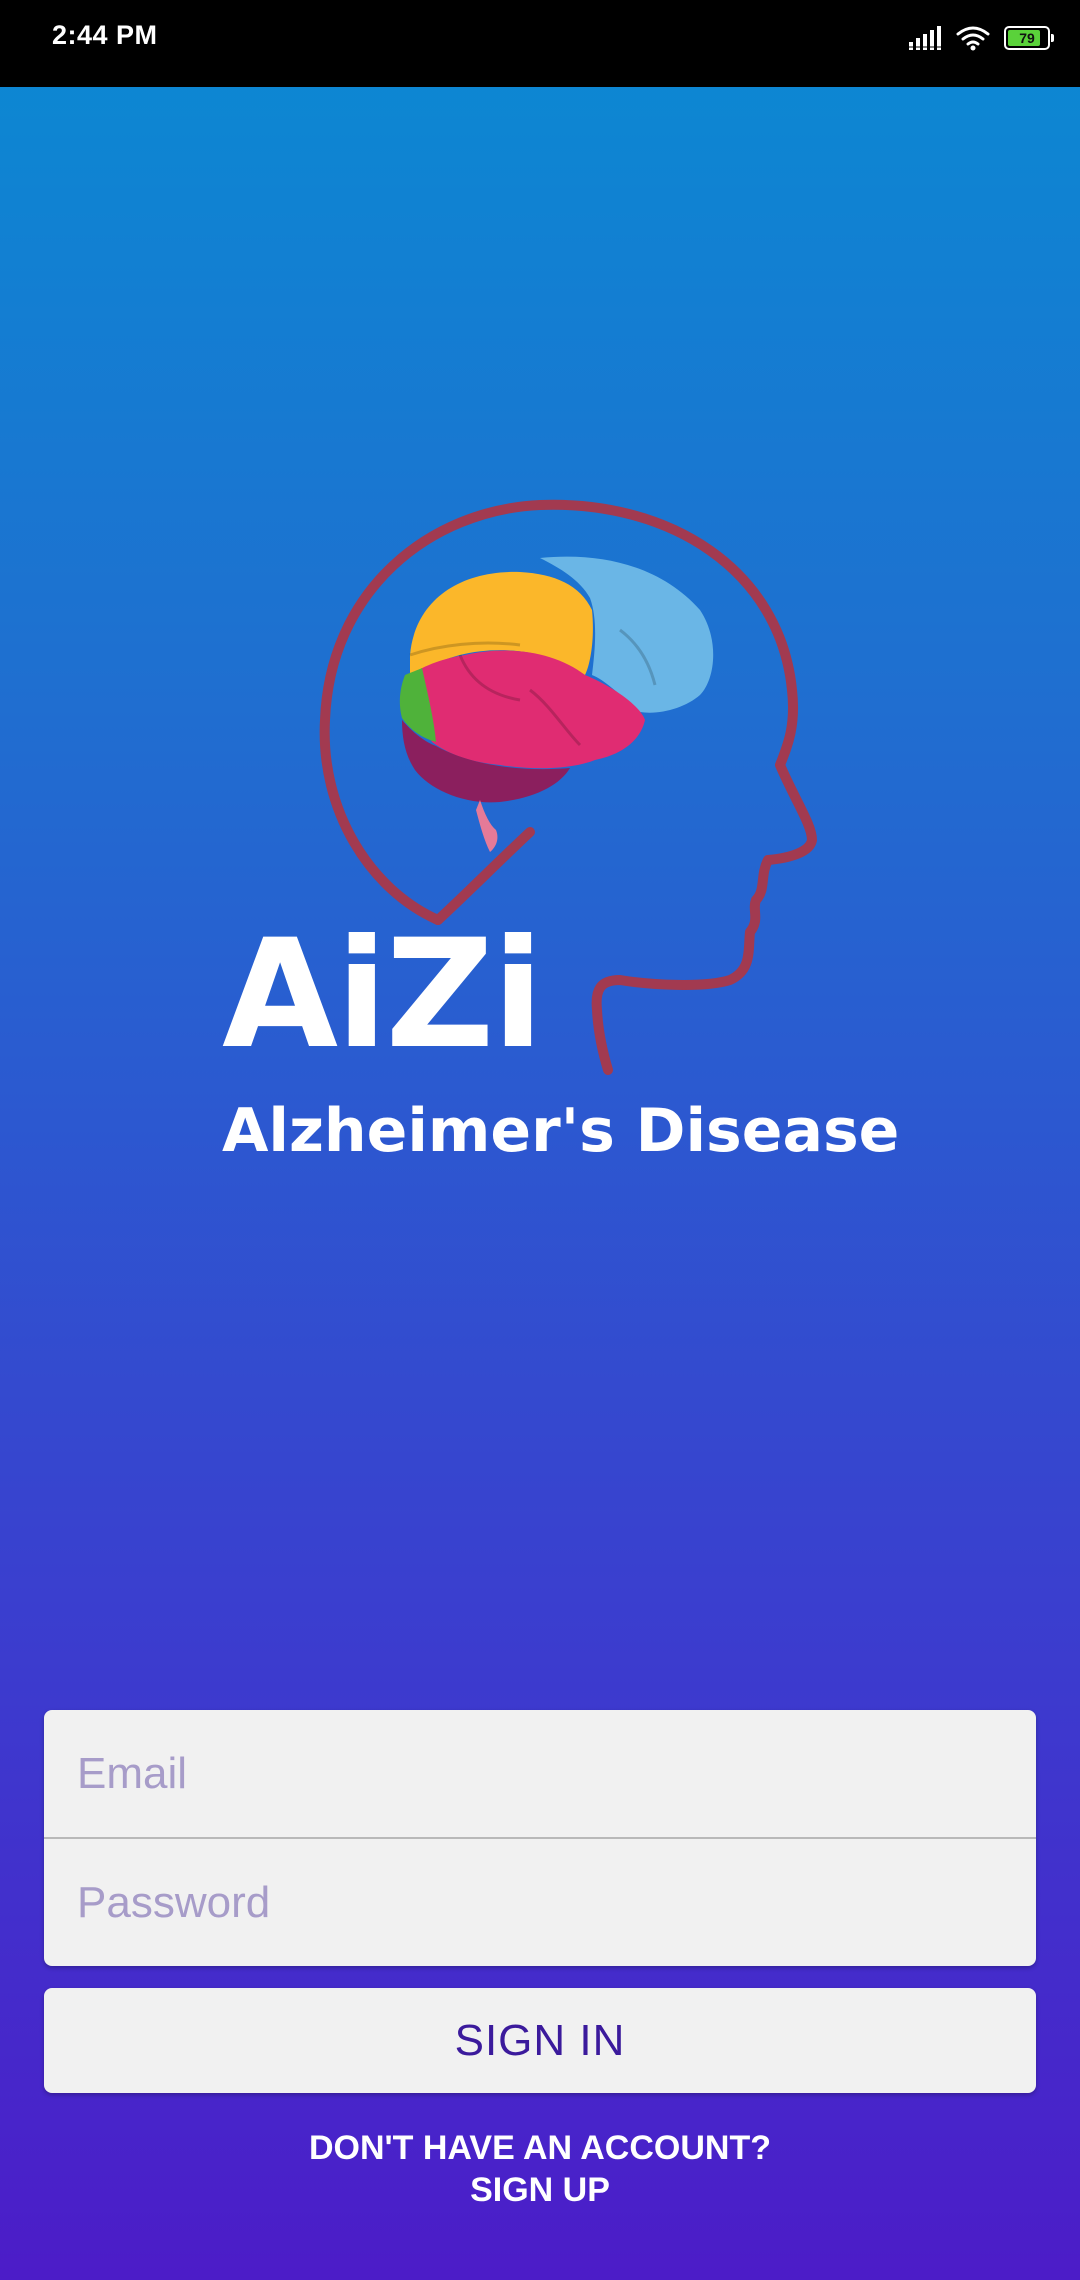 This screenshot has width=1080, height=2280. I want to click on email-field, so click(540, 1773).